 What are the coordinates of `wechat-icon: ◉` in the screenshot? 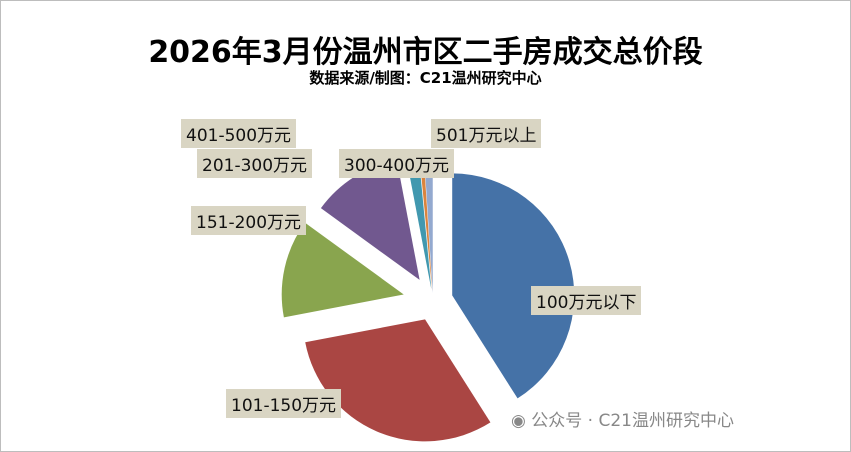 It's located at (521, 421).